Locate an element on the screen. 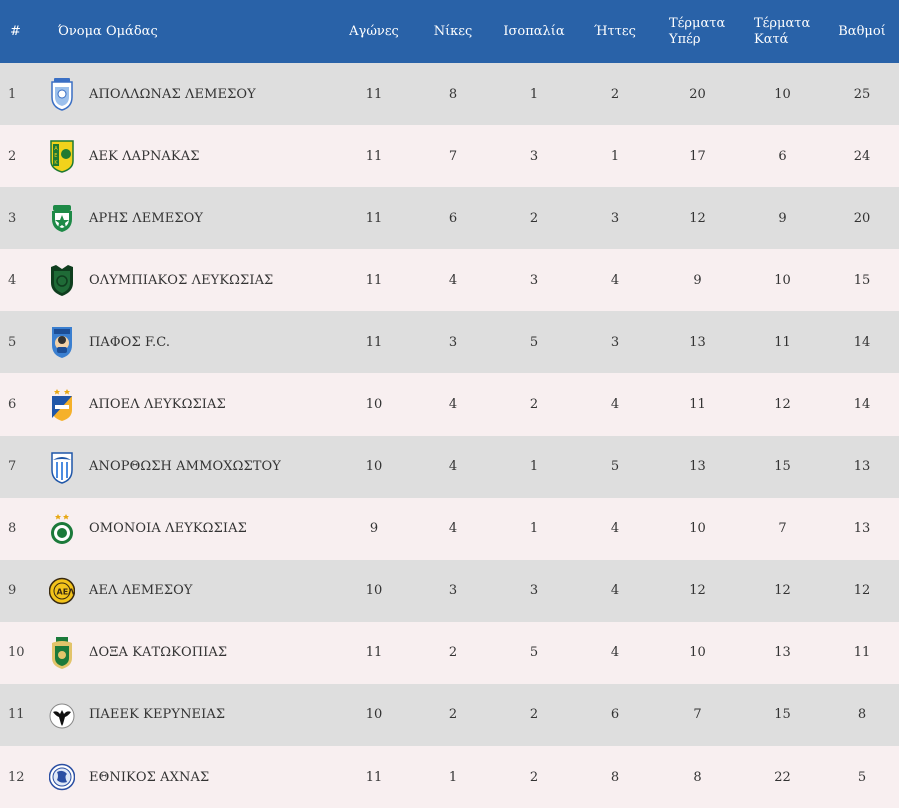 This screenshot has height=808, width=899. cell-points: 12 is located at coordinates (862, 591).